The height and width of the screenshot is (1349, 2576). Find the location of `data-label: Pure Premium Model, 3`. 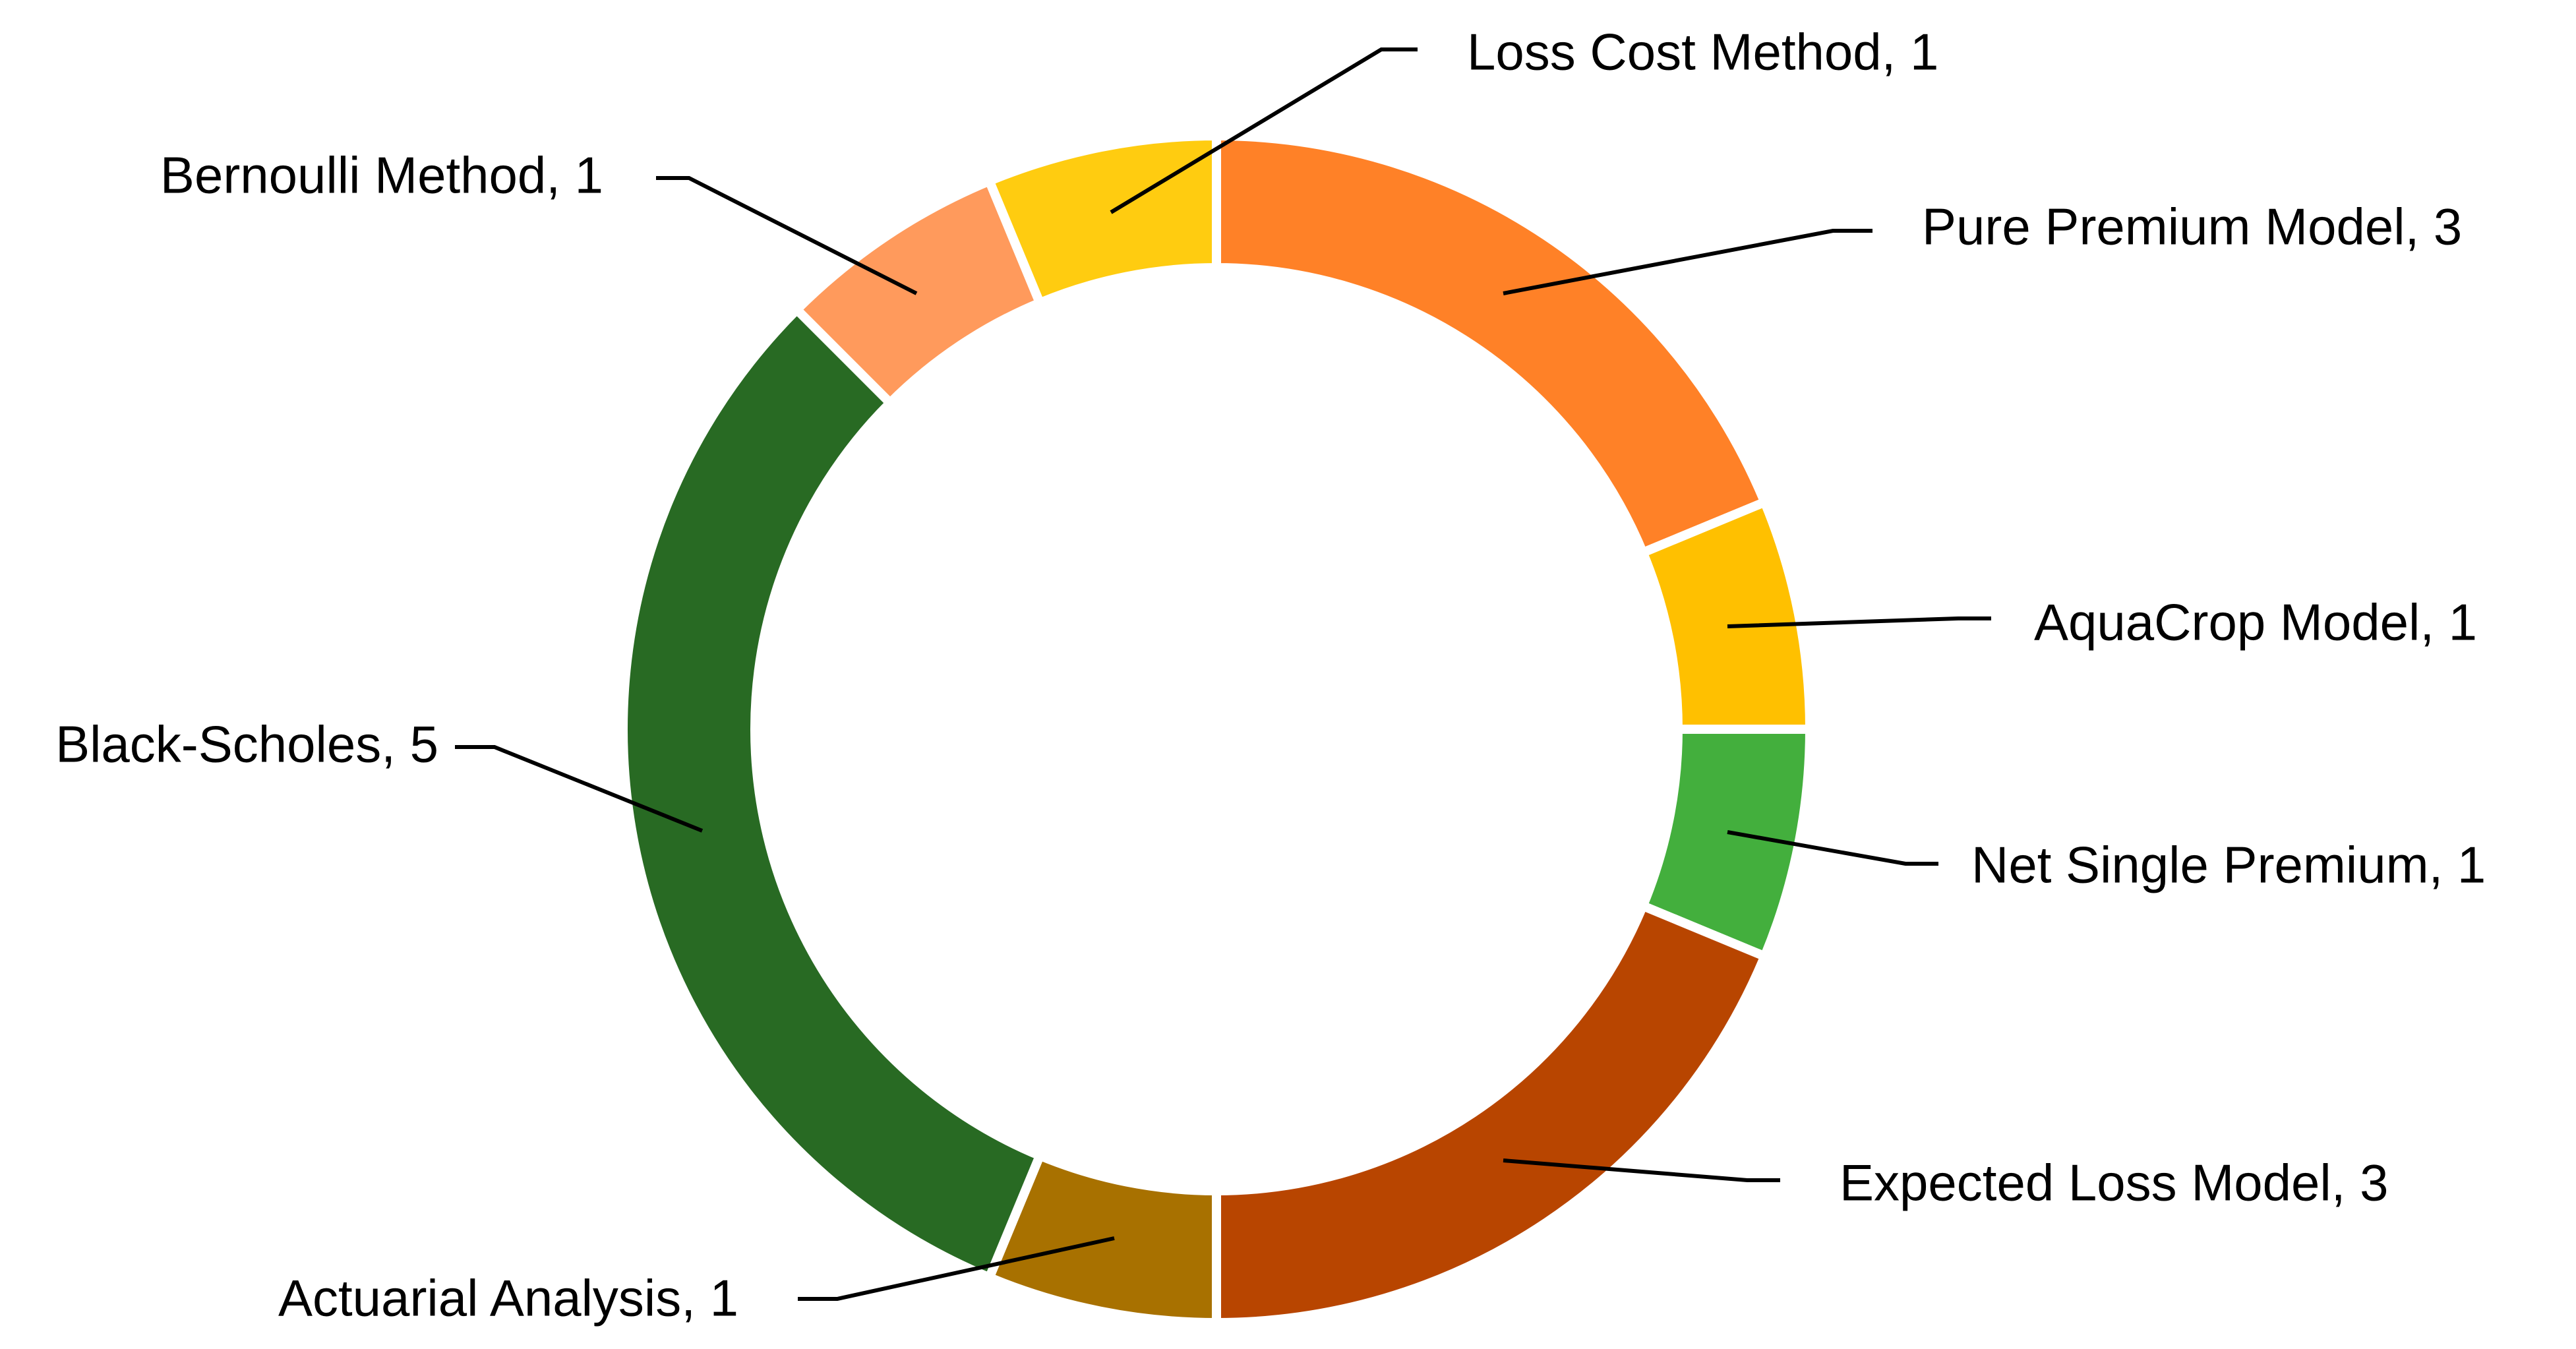

data-label: Pure Premium Model, 3 is located at coordinates (2192, 227).